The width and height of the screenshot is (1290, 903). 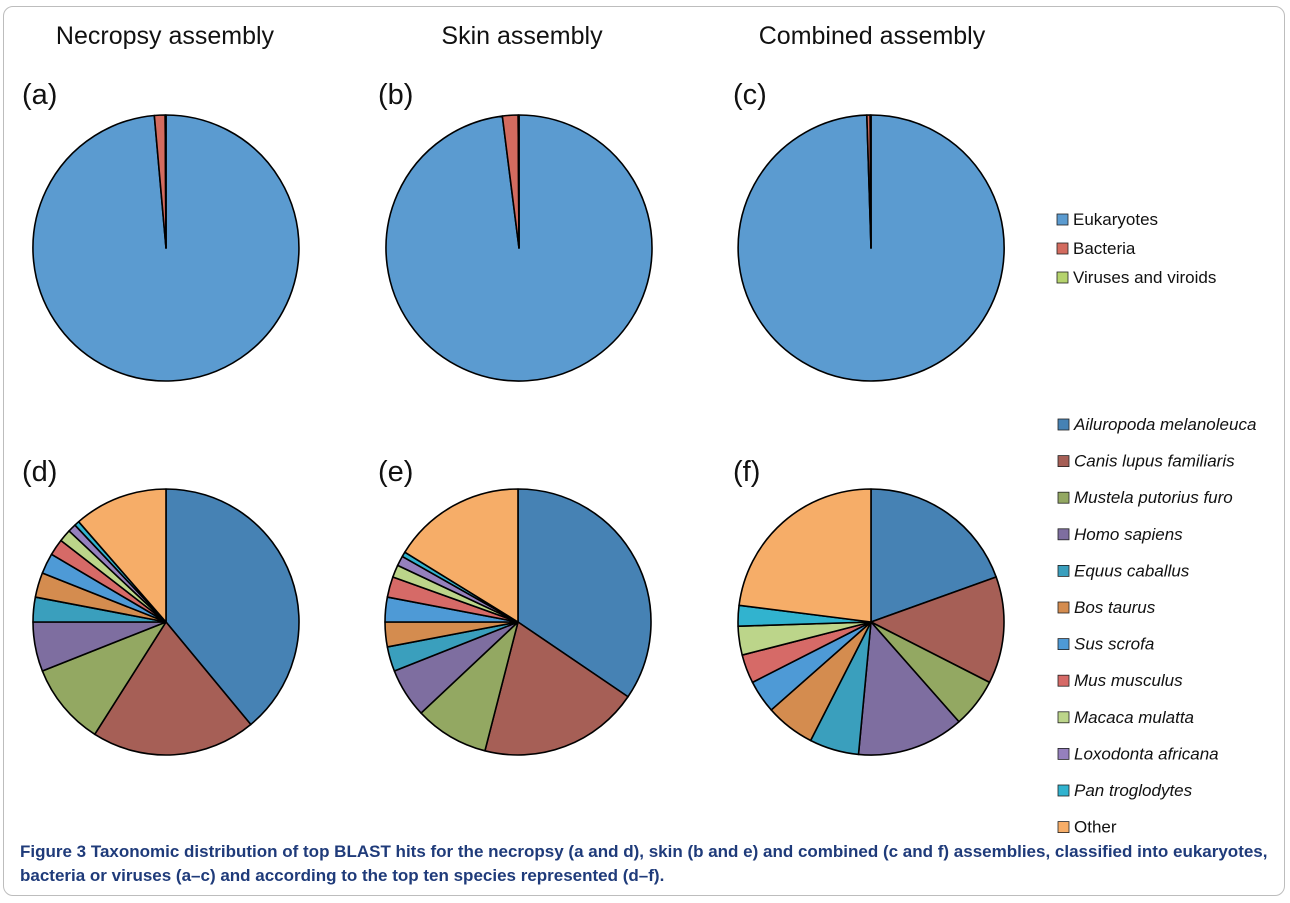 I want to click on legend-item-bacteria: Bacteria, so click(x=1096, y=248).